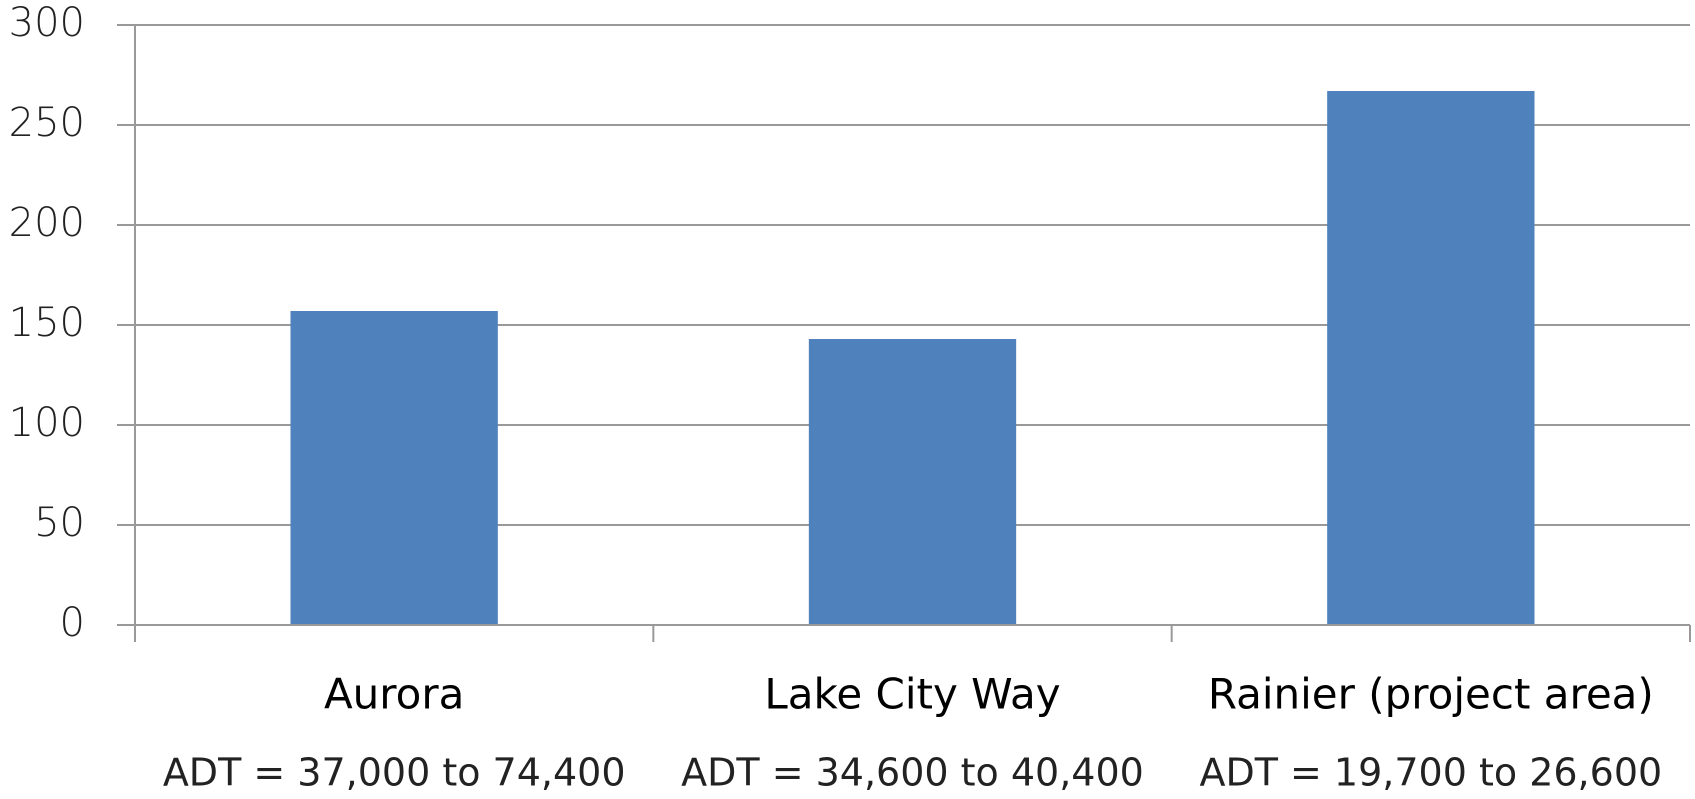  Describe the element at coordinates (59, 523) in the screenshot. I see `y-tick-label: 50` at that location.